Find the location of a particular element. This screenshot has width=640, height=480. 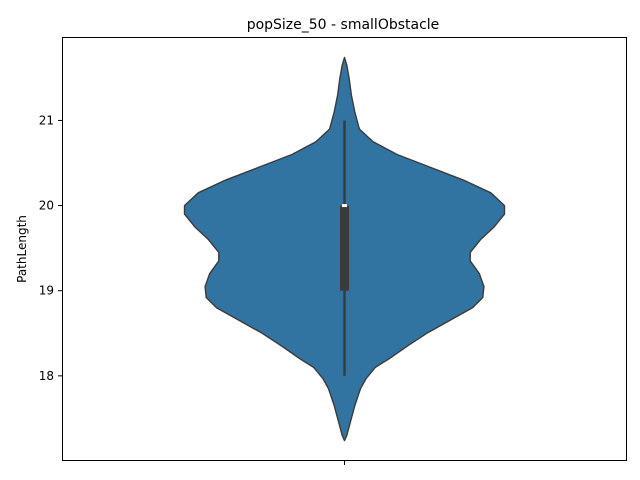

y-tick-label: 21 is located at coordinates (46, 120).